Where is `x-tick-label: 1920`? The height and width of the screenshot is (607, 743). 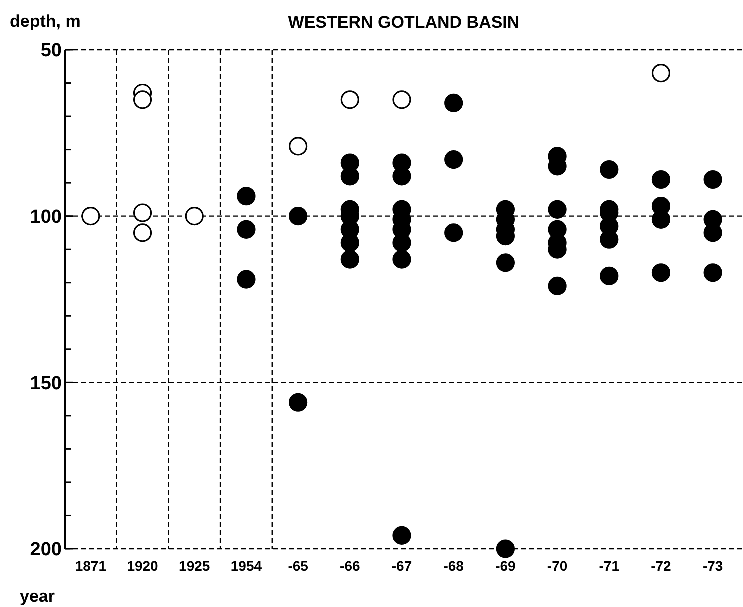
x-tick-label: 1920 is located at coordinates (143, 566).